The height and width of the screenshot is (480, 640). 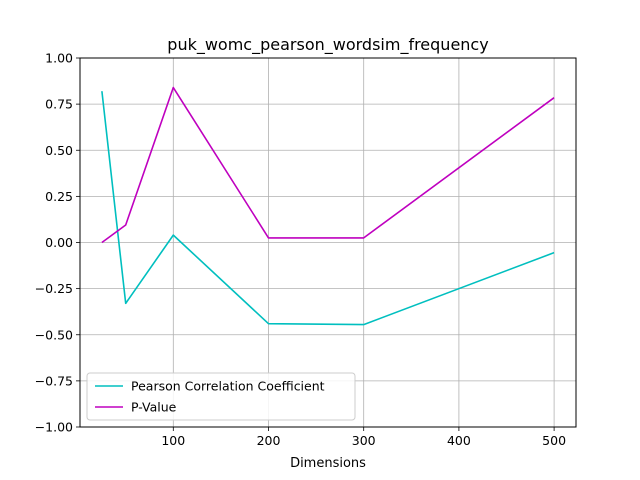 What do you see at coordinates (459, 440) in the screenshot?
I see `x-tick-label: 400` at bounding box center [459, 440].